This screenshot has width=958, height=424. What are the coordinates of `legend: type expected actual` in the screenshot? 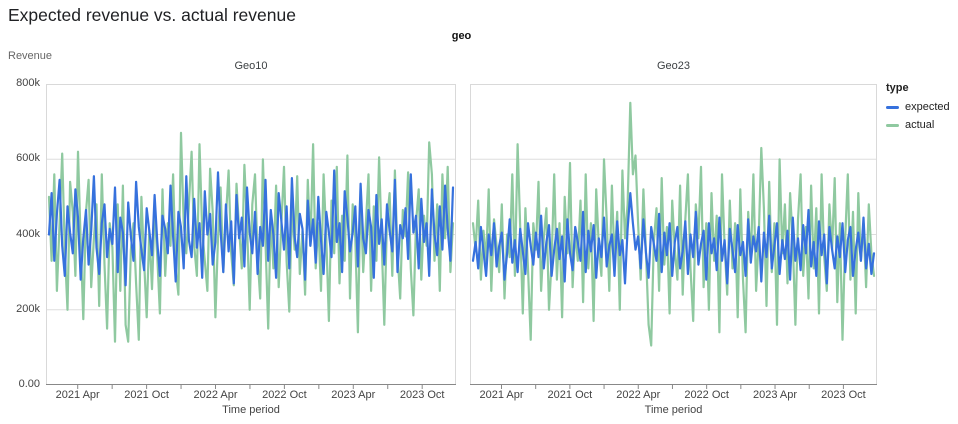 It's located at (918, 109).